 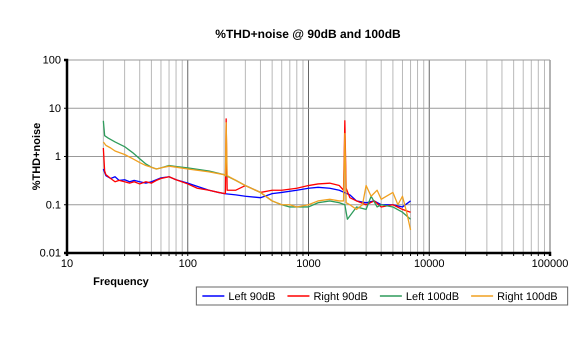 I want to click on legend-label: Right 90dB, so click(x=340, y=297).